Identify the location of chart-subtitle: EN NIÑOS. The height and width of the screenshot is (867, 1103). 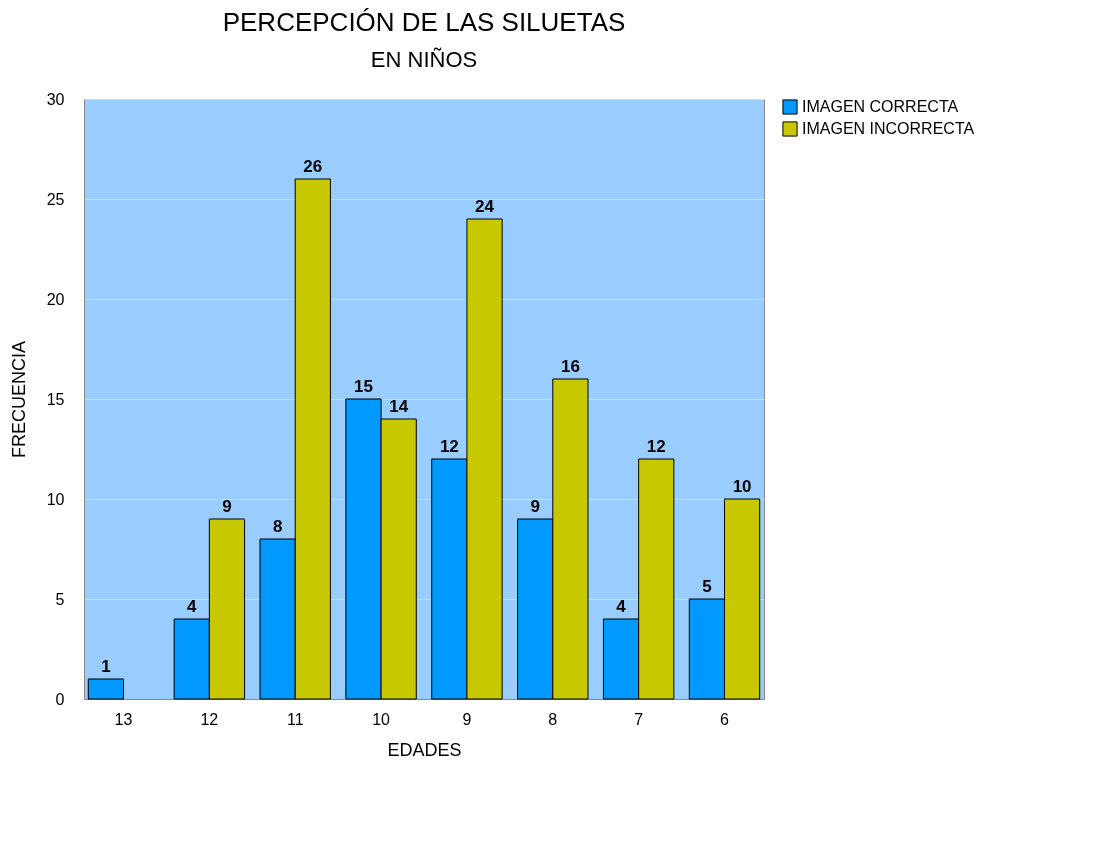
(424, 59).